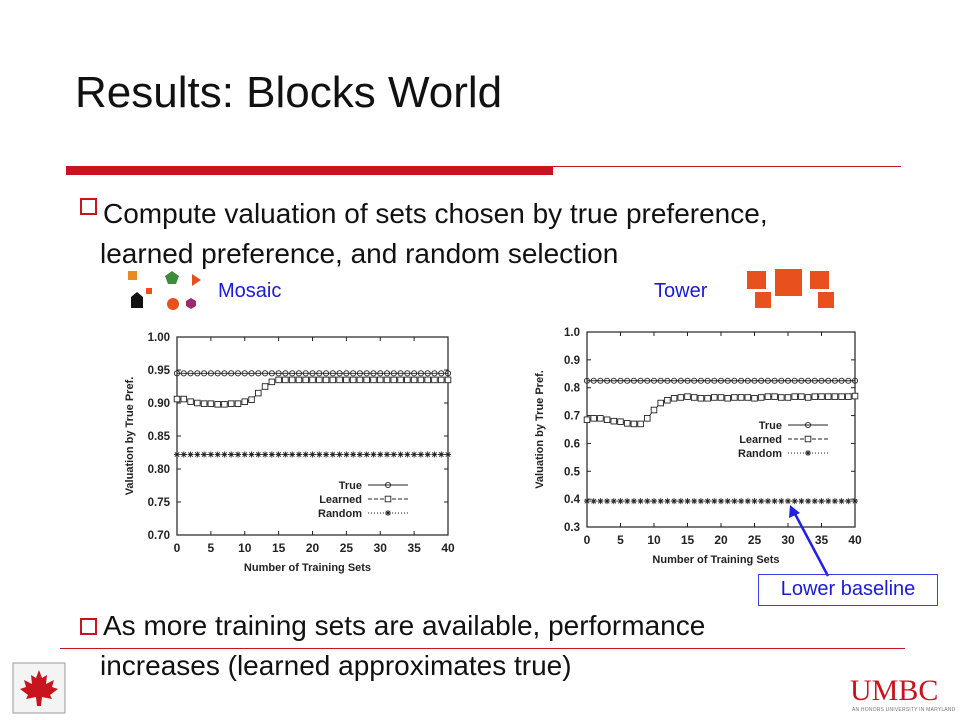  I want to click on x-tick-label: 5, so click(211, 548).